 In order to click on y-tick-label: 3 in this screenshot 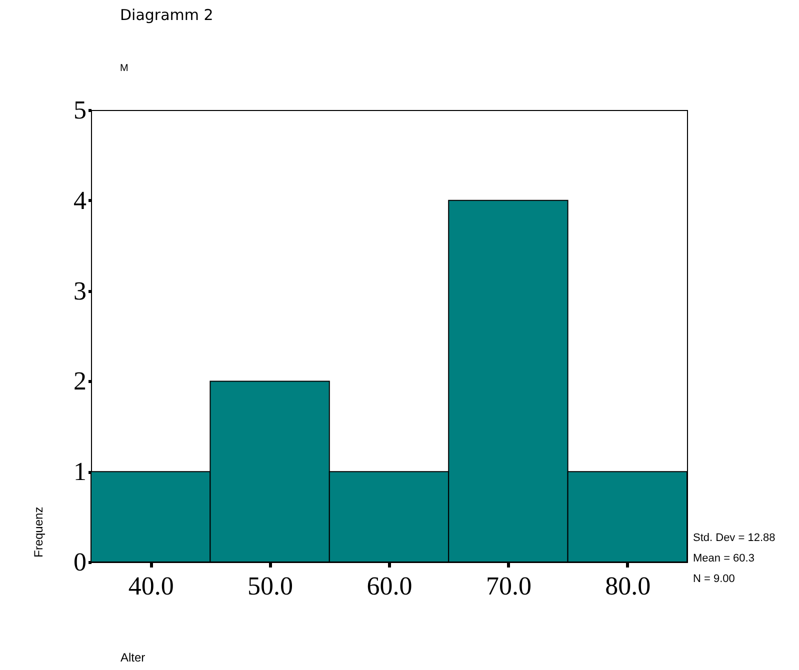, I will do `click(80, 291)`.